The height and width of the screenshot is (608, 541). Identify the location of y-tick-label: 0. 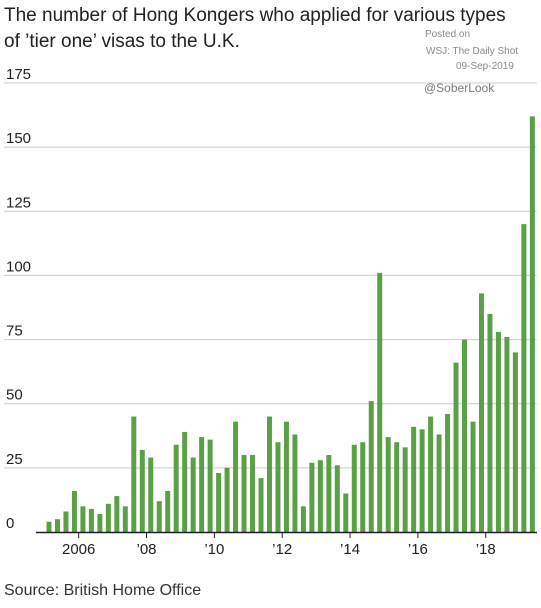
(10, 523).